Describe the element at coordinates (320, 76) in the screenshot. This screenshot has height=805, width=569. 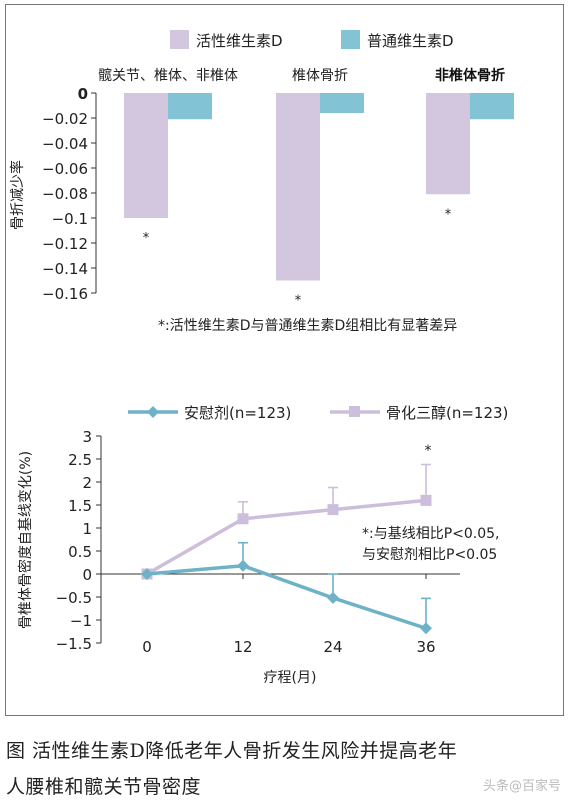
I see `bar-category-label-vertebral: 椎体骨折` at that location.